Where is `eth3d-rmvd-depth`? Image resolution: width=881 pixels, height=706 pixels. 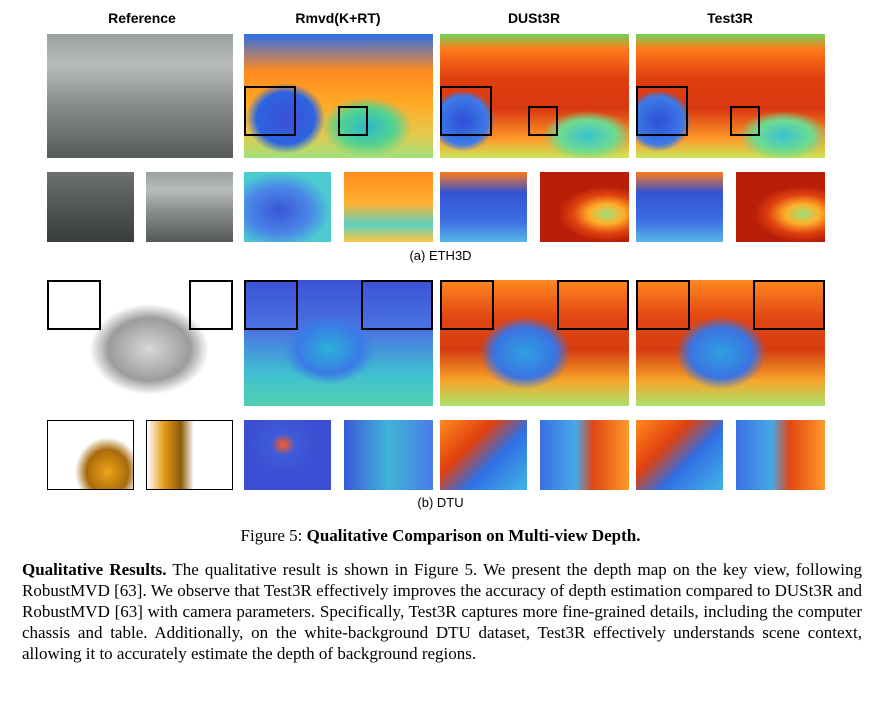
eth3d-rmvd-depth is located at coordinates (338, 96).